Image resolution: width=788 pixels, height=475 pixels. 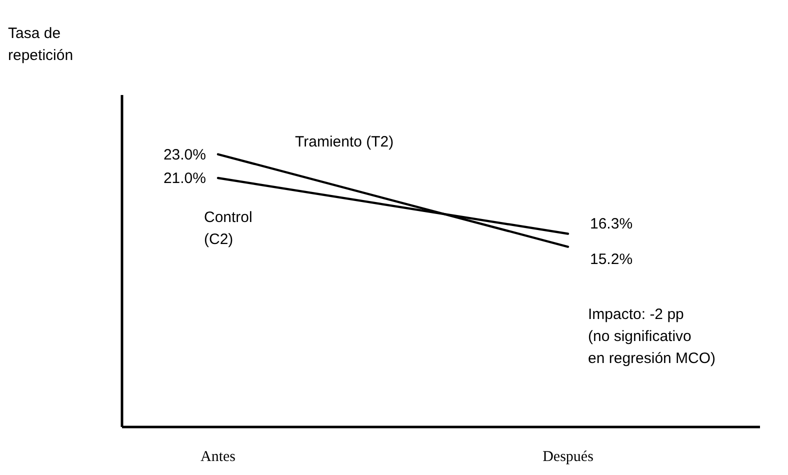 I want to click on x-tick-label: Antes, so click(x=218, y=457).